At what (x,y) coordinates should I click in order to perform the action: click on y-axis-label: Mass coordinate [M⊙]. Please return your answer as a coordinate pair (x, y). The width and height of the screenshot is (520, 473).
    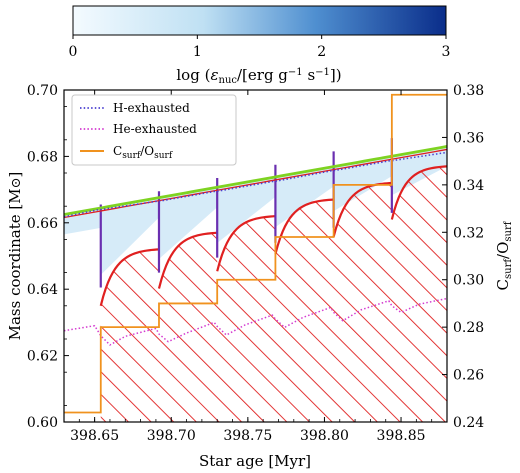
    Looking at the image, I should click on (15, 256).